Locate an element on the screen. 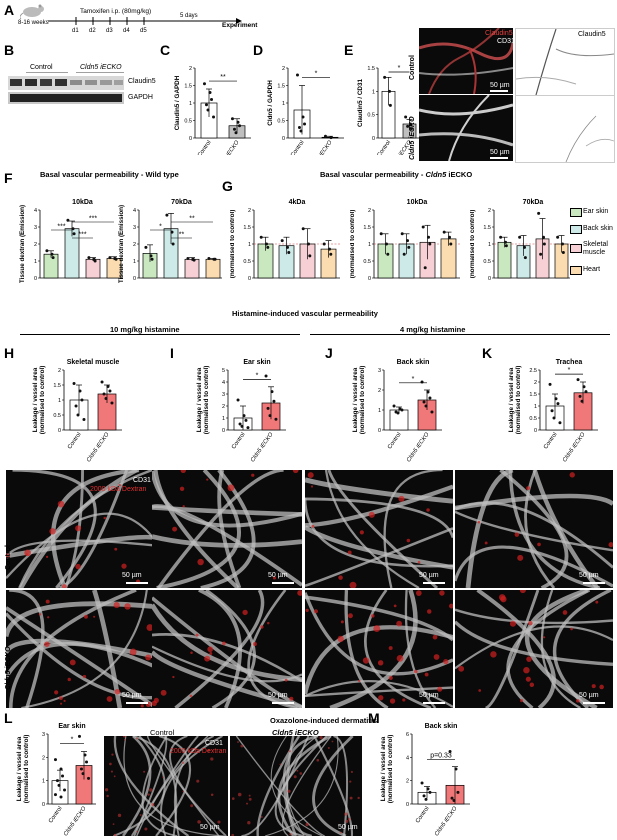  y-tick-label: 4 is located at coordinates (407, 758).